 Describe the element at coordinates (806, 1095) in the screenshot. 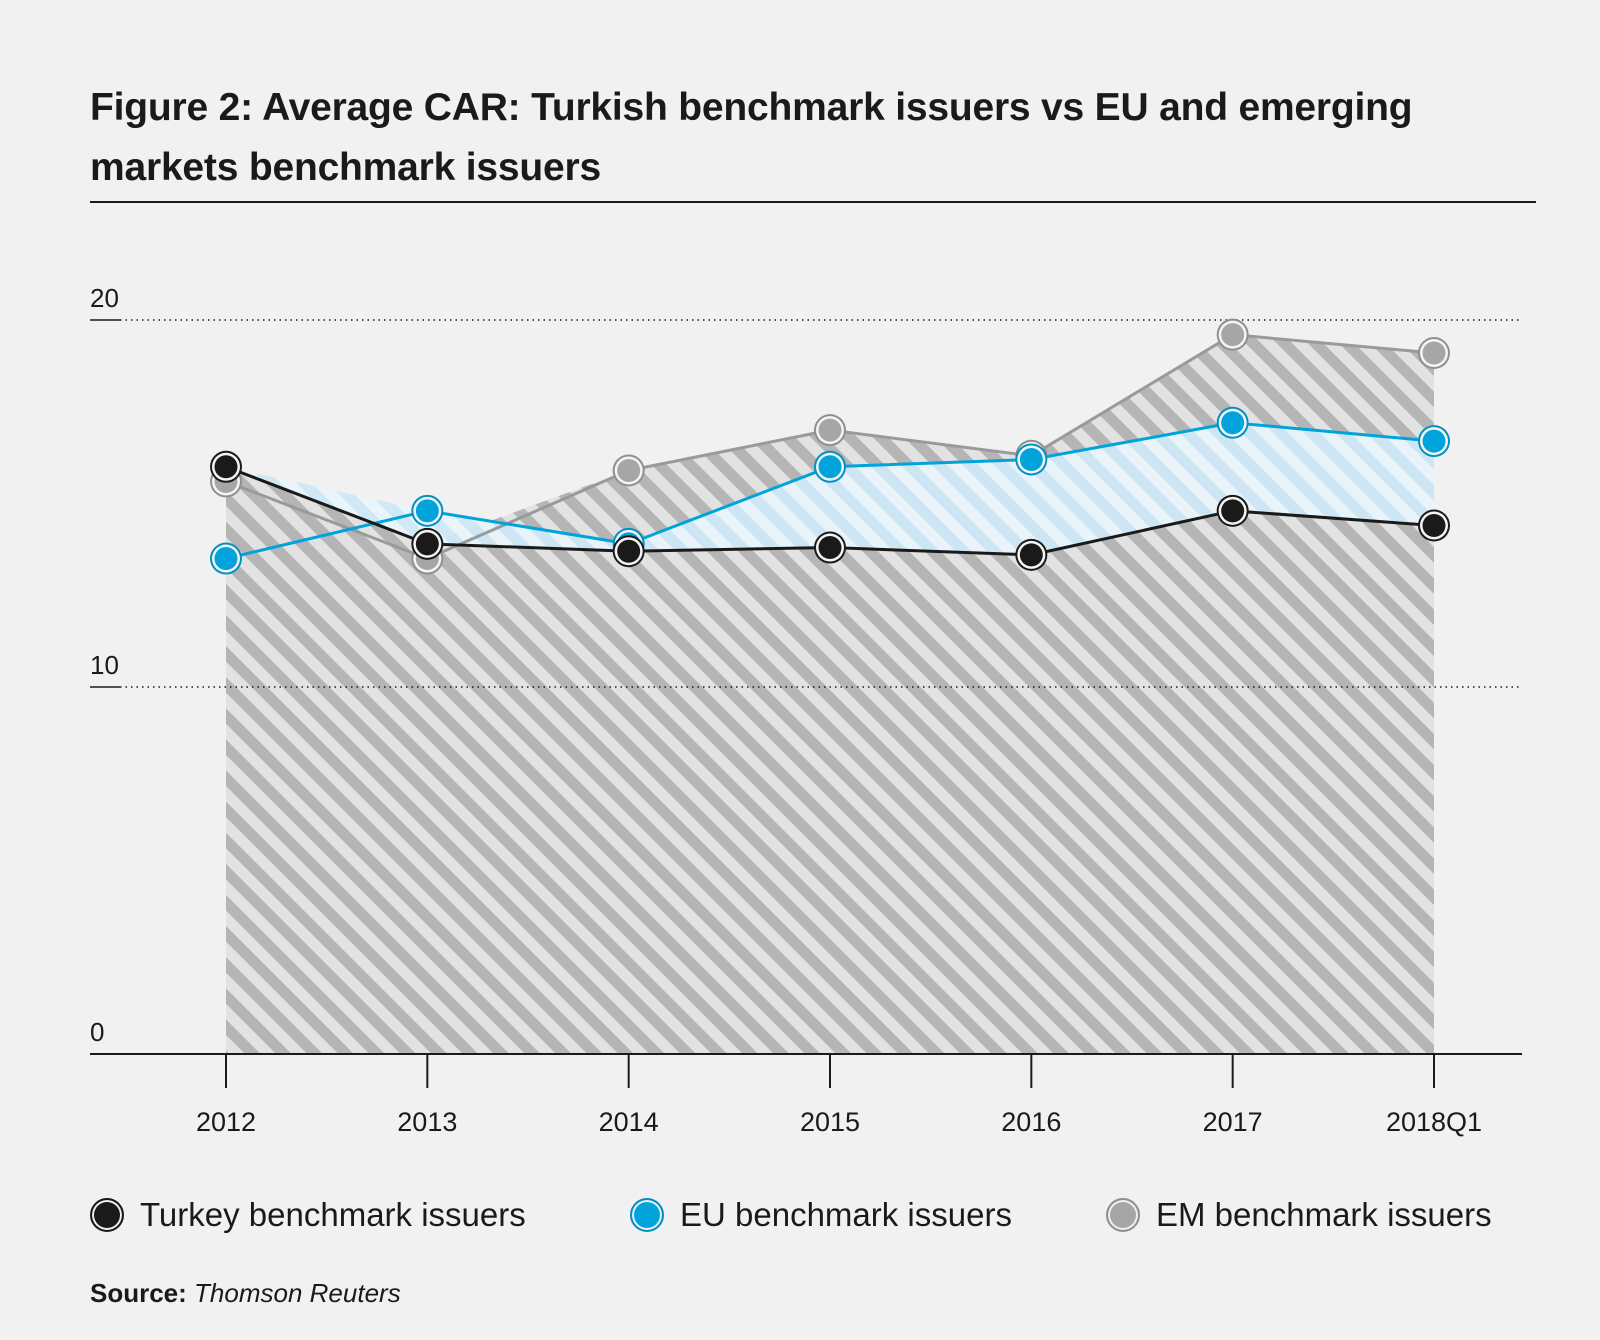

I see `axes: 2012 2013 2014 2015 2016 2017 2018Q1` at that location.